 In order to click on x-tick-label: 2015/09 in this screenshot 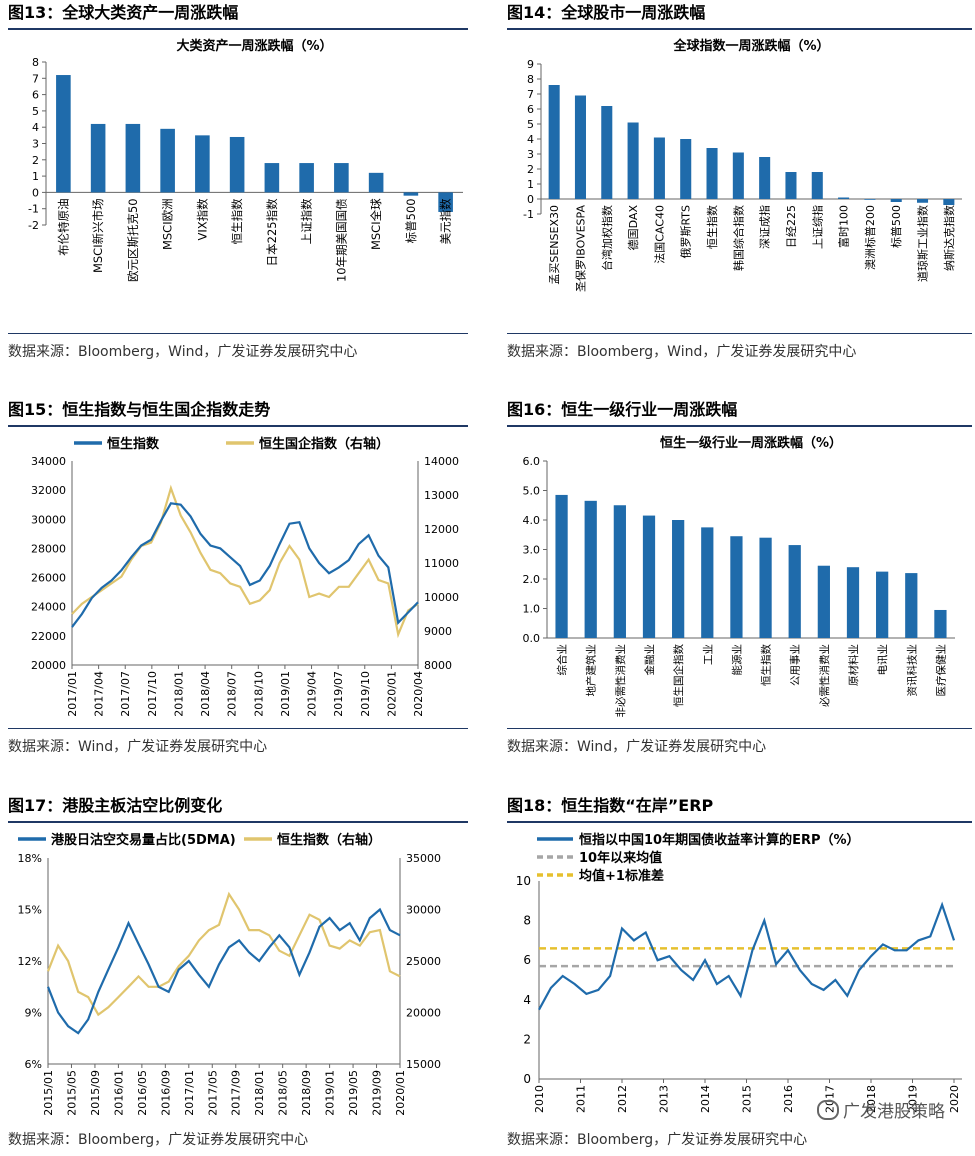, I will do `click(95, 1093)`.